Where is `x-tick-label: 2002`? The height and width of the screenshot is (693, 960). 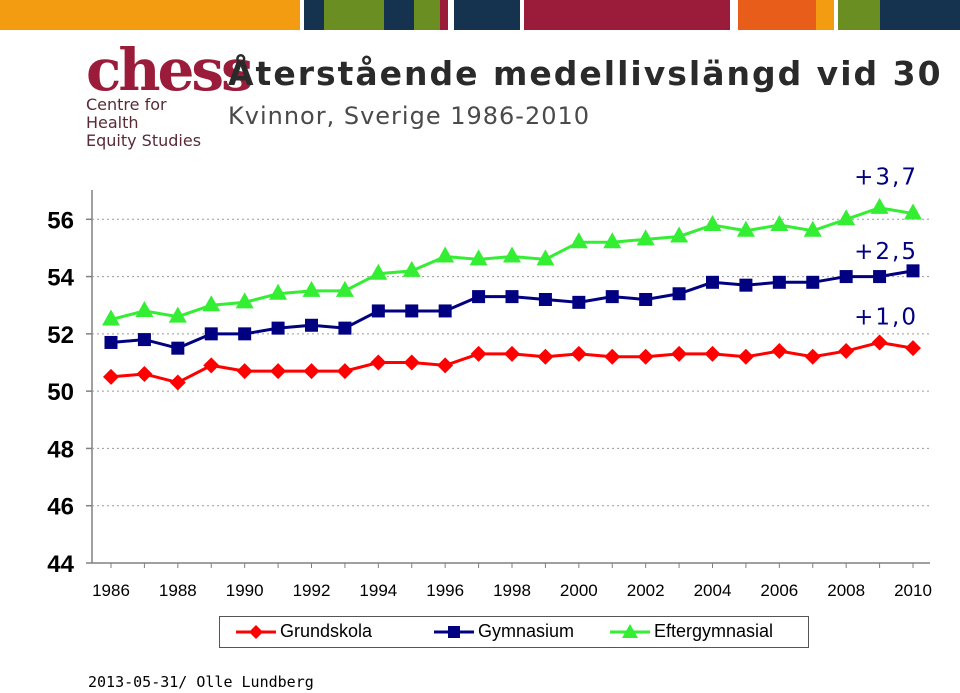 x-tick-label: 2002 is located at coordinates (646, 590).